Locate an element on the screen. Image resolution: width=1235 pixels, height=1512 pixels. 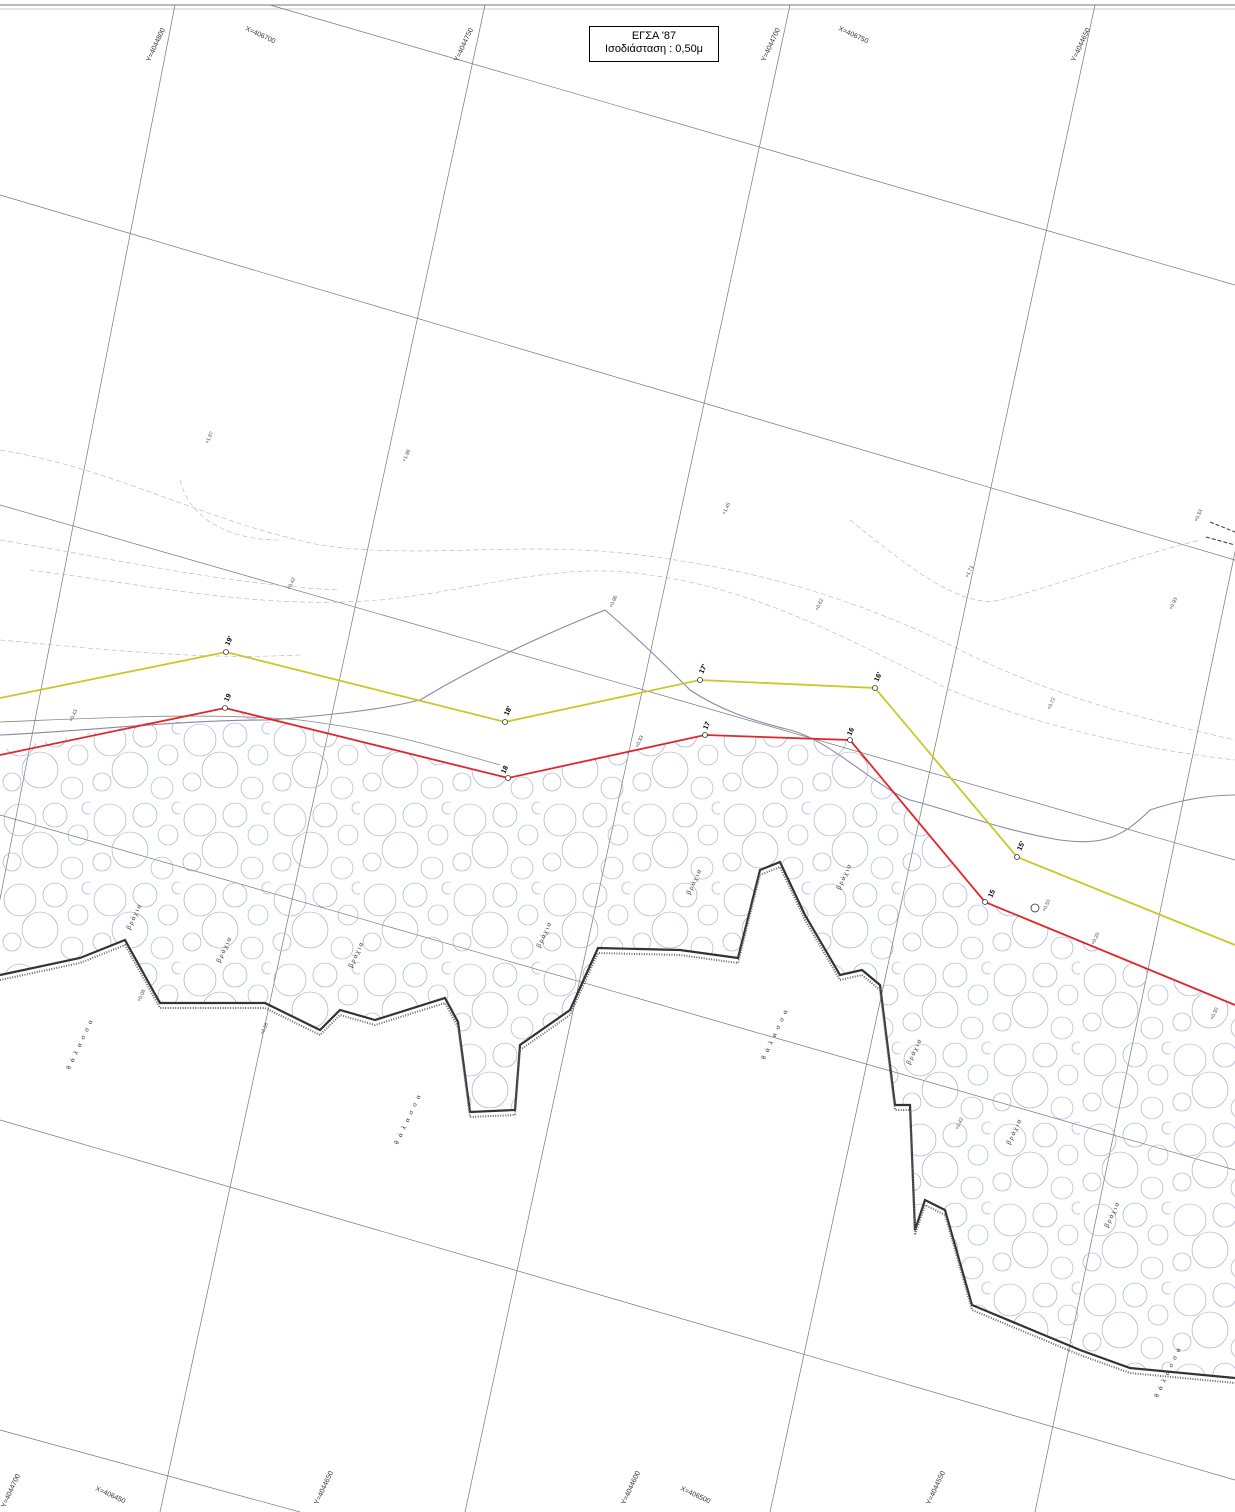
point-label: 17' is located at coordinates (703, 669).